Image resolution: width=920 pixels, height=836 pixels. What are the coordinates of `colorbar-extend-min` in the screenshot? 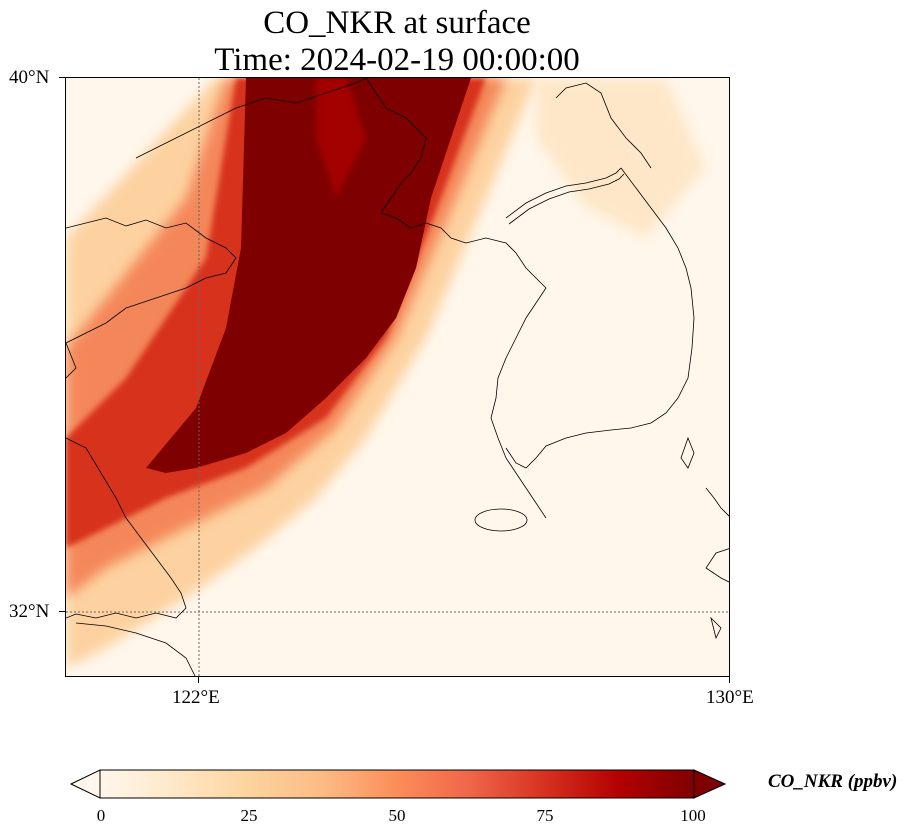 It's located at (85, 784).